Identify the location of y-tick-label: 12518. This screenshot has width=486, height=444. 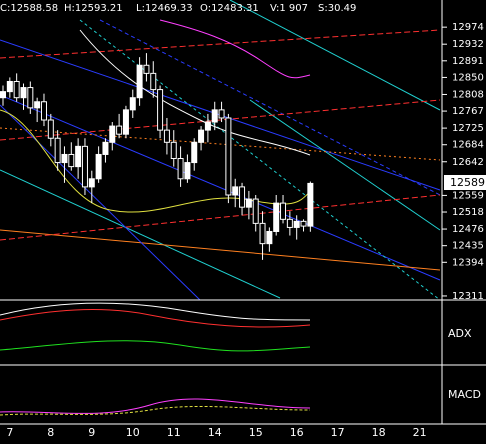
(468, 212).